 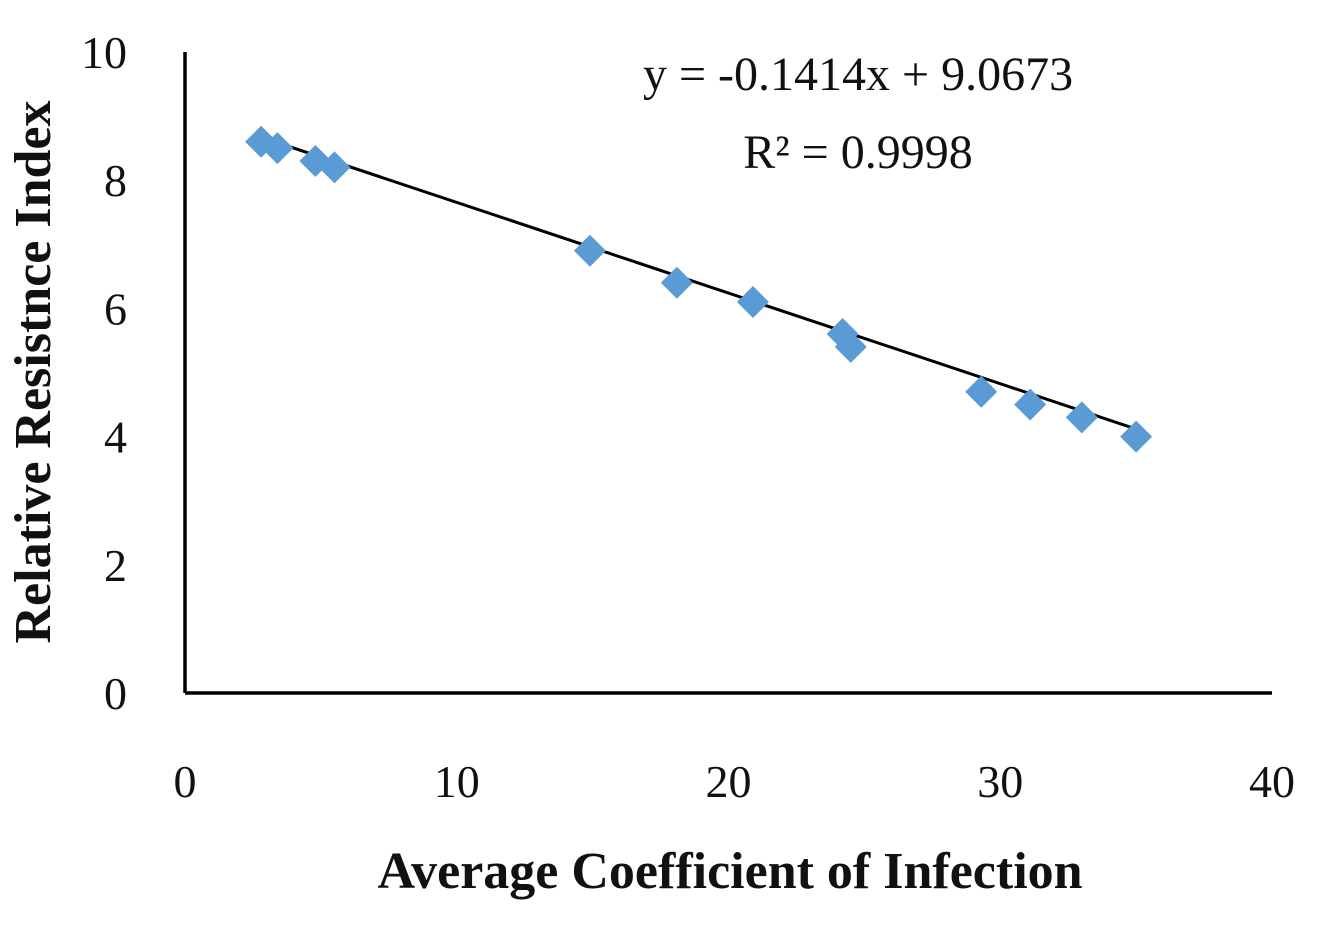 I want to click on y-tick-label: 6, so click(x=115, y=308).